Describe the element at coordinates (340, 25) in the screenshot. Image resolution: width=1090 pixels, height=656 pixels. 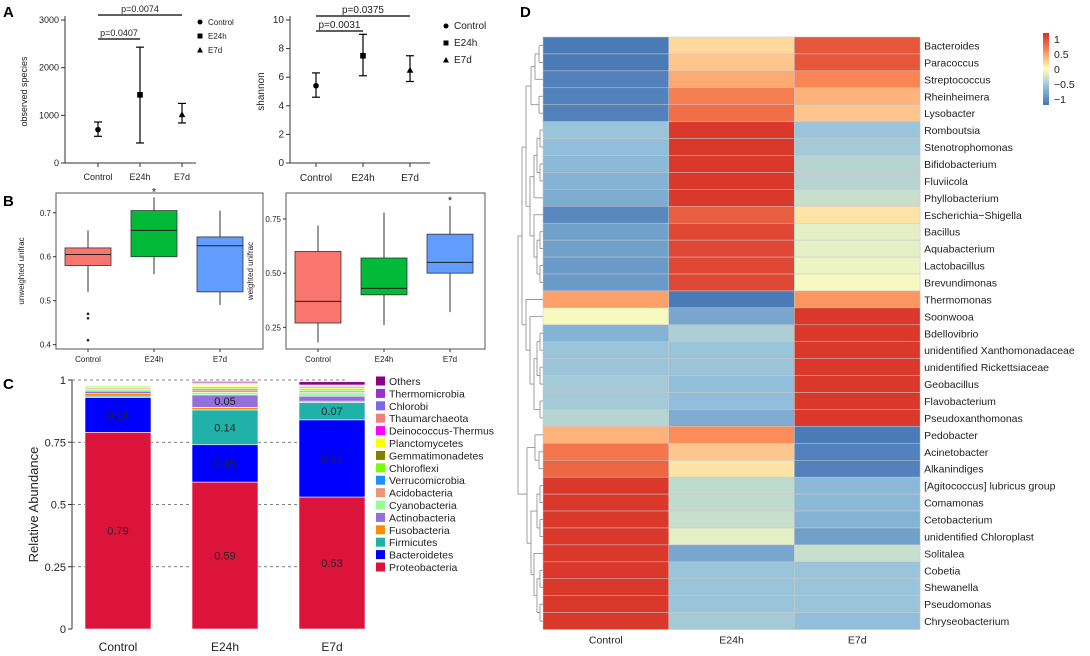
I see `p-value-label: p=0.0031` at that location.